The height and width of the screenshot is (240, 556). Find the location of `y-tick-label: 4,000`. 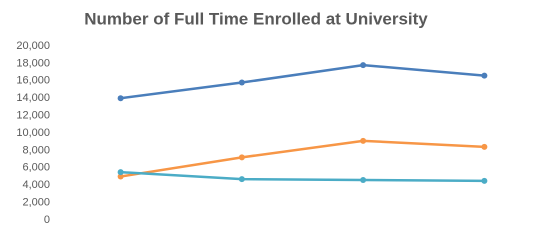

y-tick-label: 4,000 is located at coordinates (36, 185).